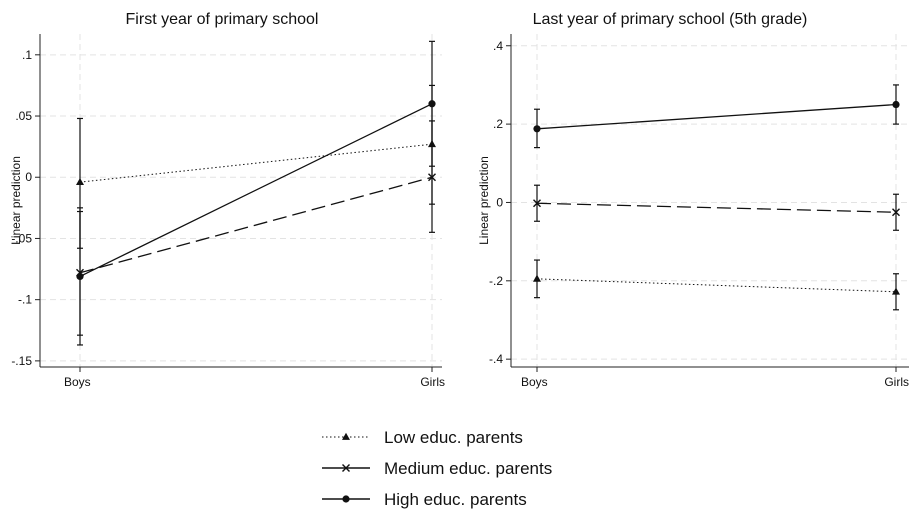  I want to click on legend-label-medium: Medium educ. parents, so click(468, 468).